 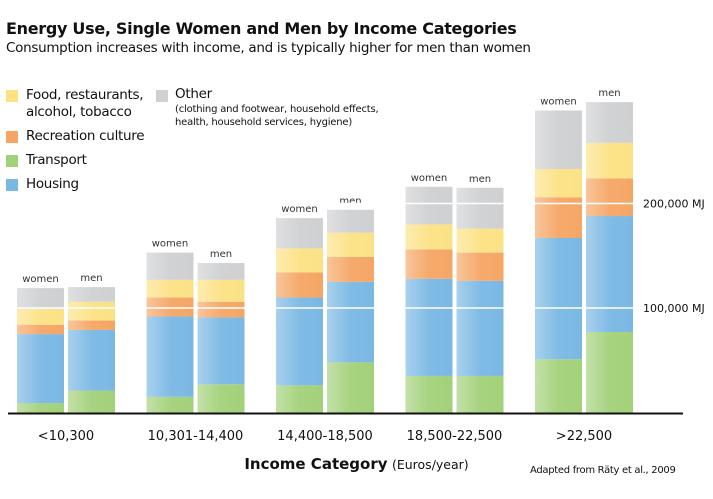 I want to click on legend-swatch-recreation, so click(x=12, y=137).